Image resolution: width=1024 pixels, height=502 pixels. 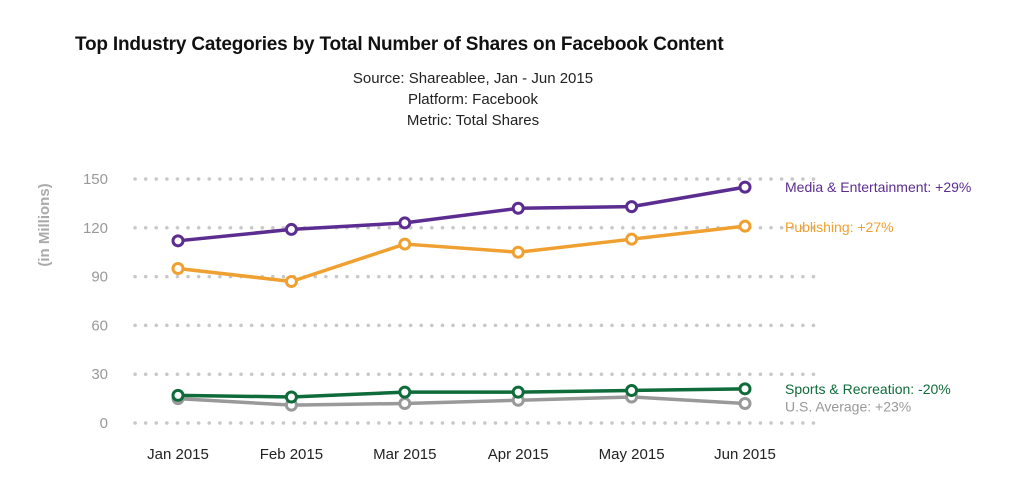 What do you see at coordinates (44, 224) in the screenshot?
I see `y-axis-label: (in Millions)` at bounding box center [44, 224].